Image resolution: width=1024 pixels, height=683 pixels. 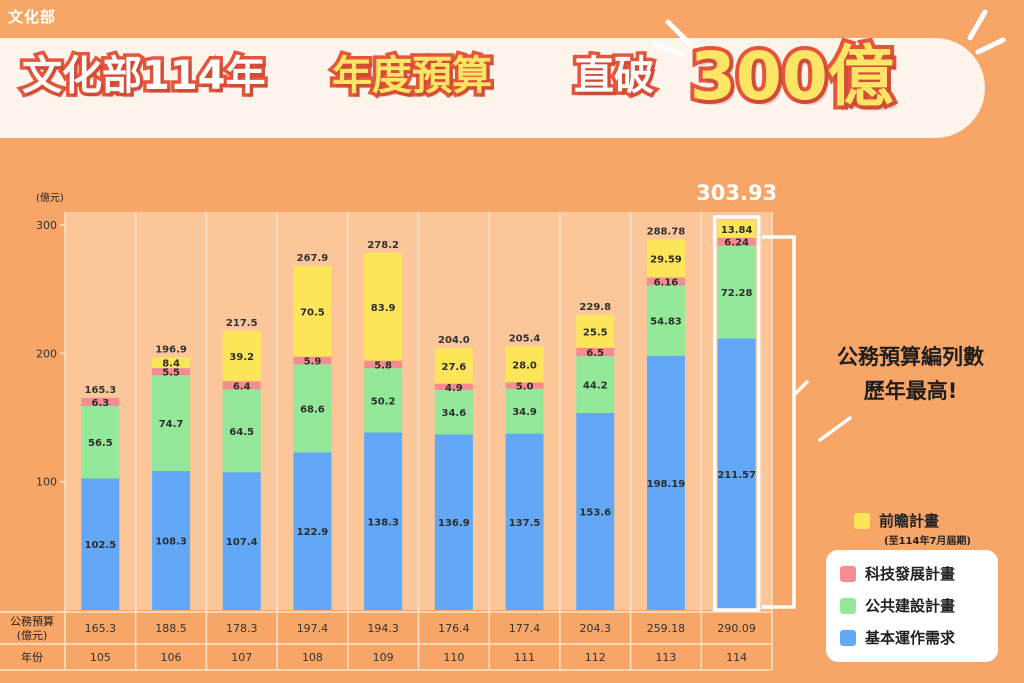 I want to click on total-label: 303.93, so click(x=736, y=193).